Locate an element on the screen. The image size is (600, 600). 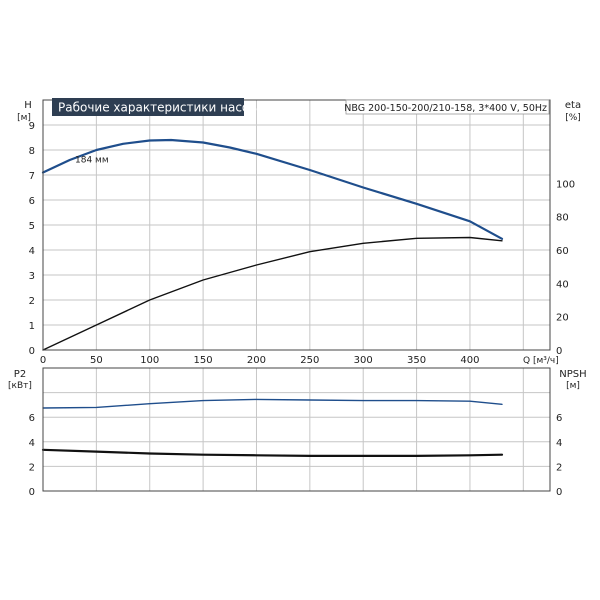
title-box is located at coordinates (148, 107).